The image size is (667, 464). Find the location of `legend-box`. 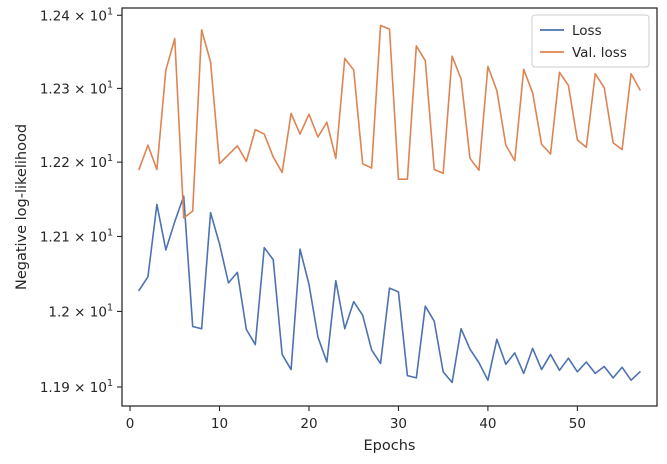

legend-box is located at coordinates (590, 41).